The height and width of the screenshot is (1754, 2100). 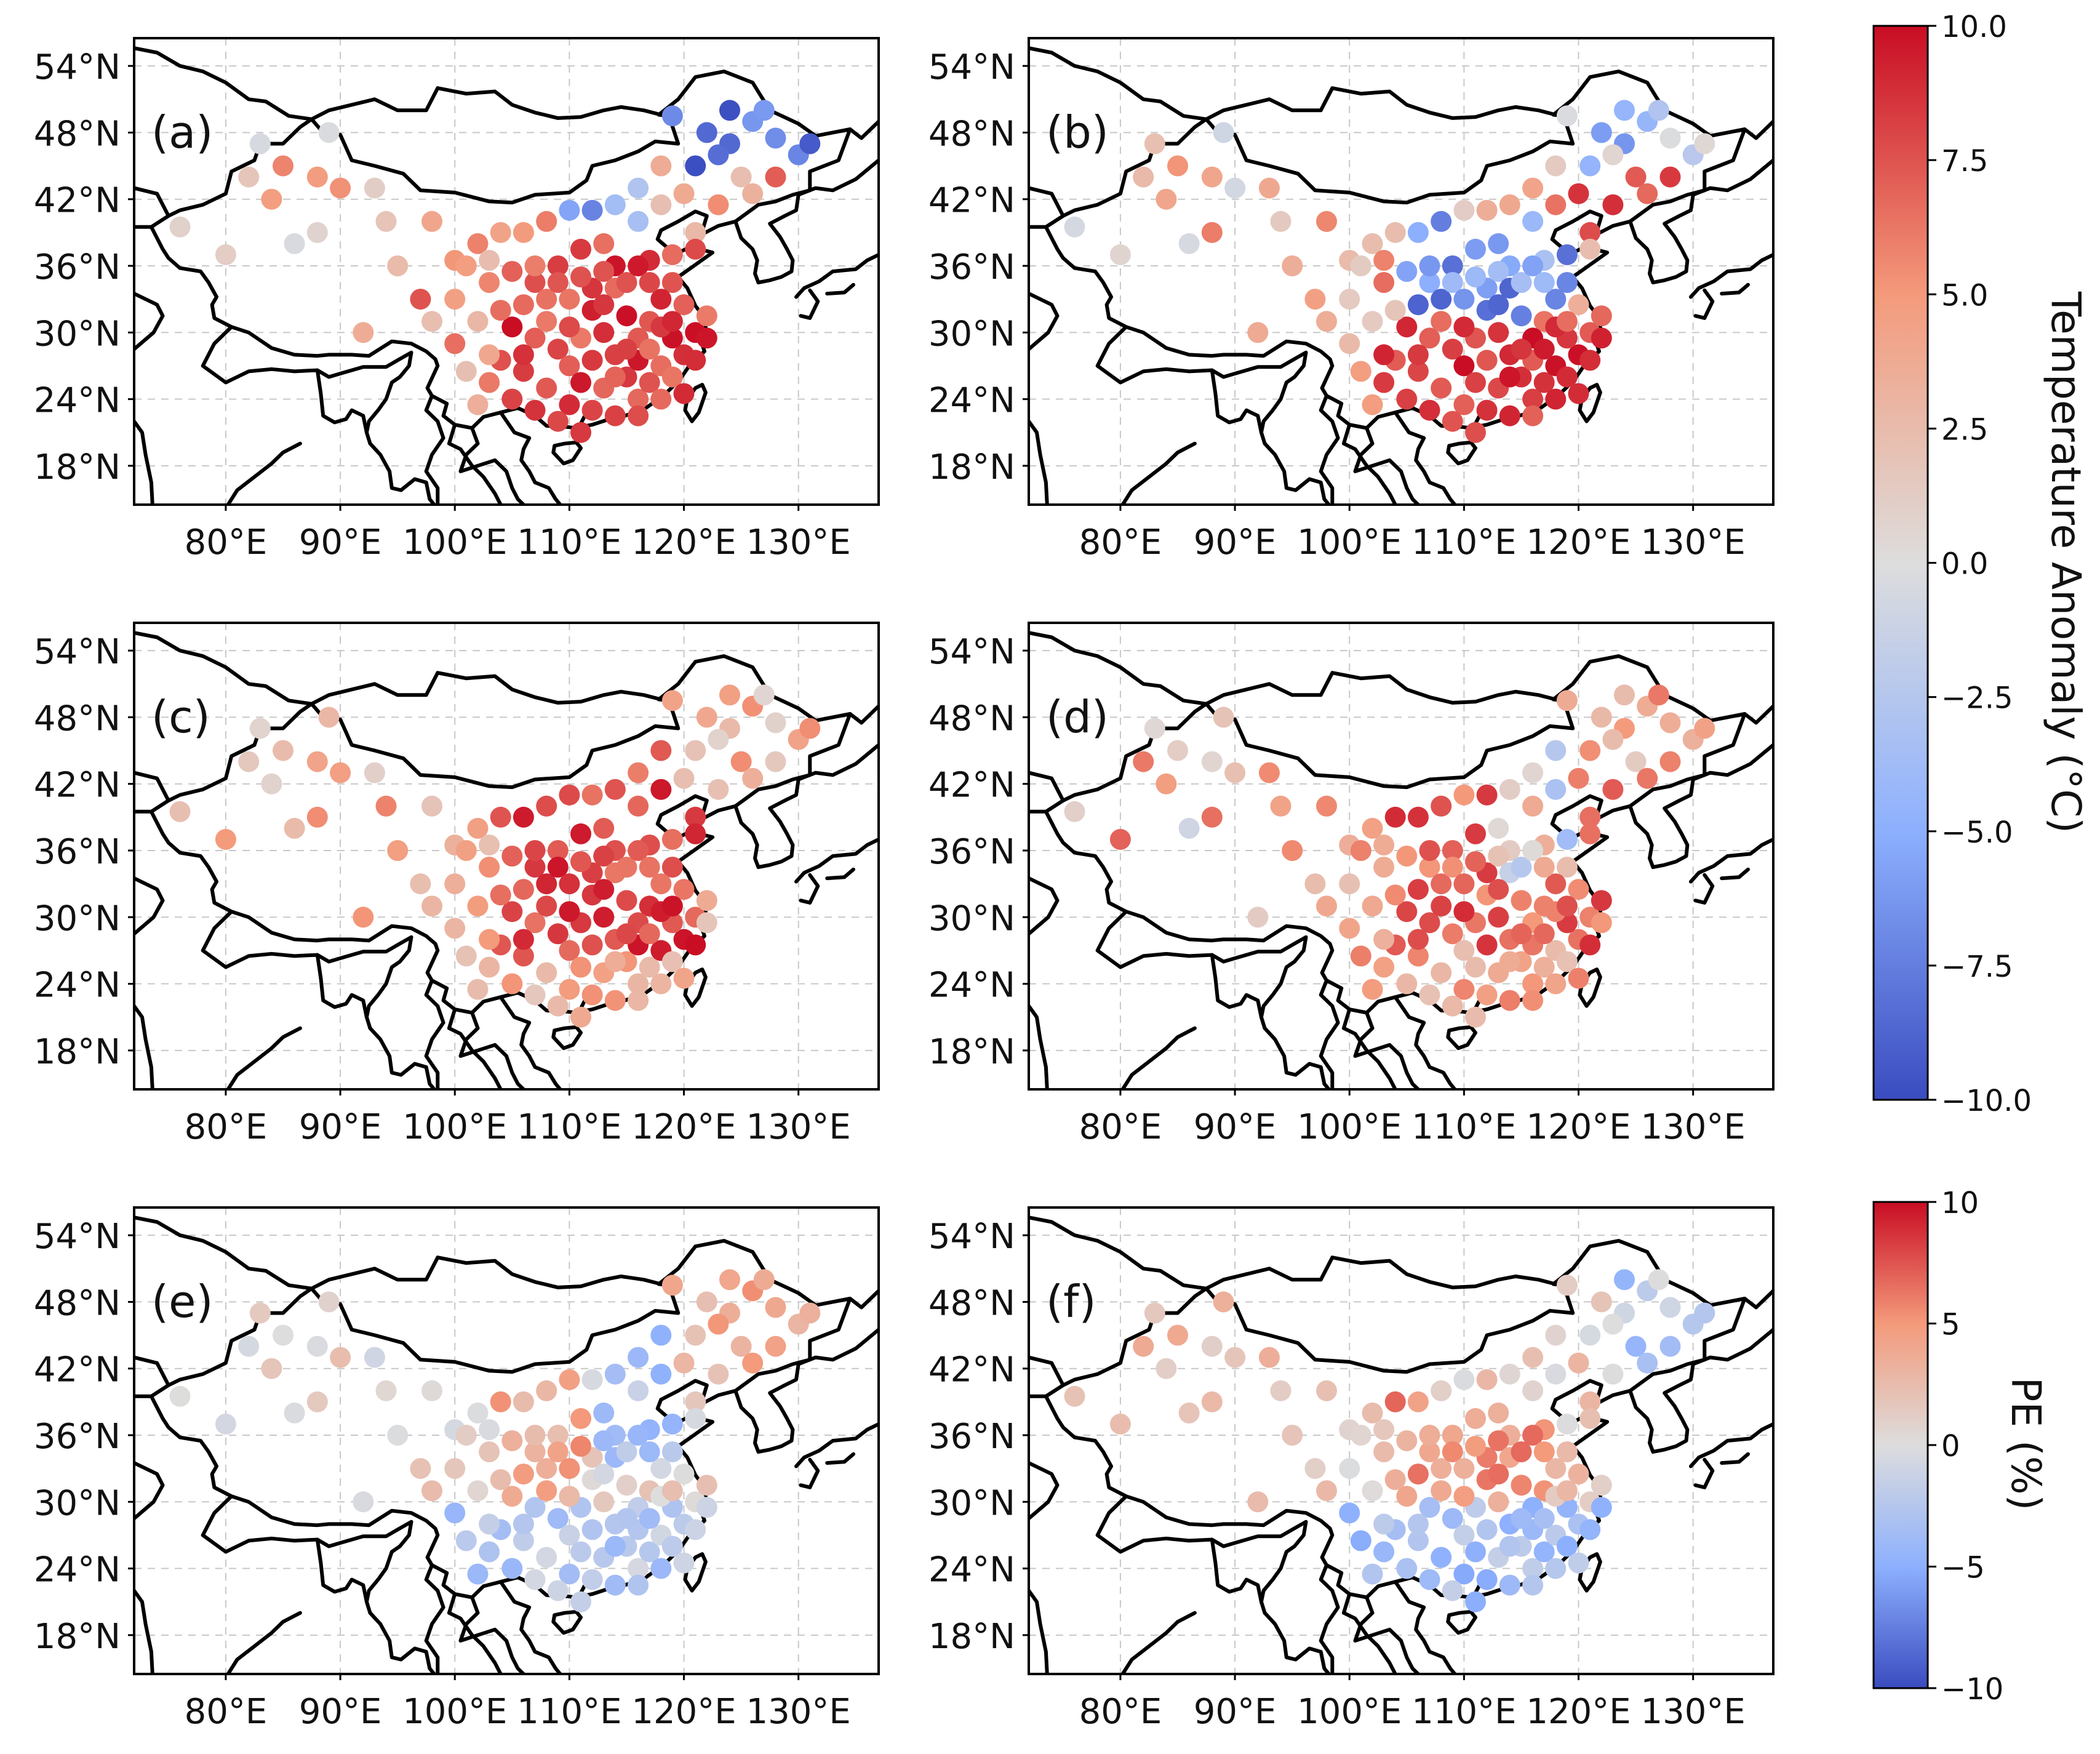 I want to click on lon-tick-label: 110°E, so click(x=569, y=1712).